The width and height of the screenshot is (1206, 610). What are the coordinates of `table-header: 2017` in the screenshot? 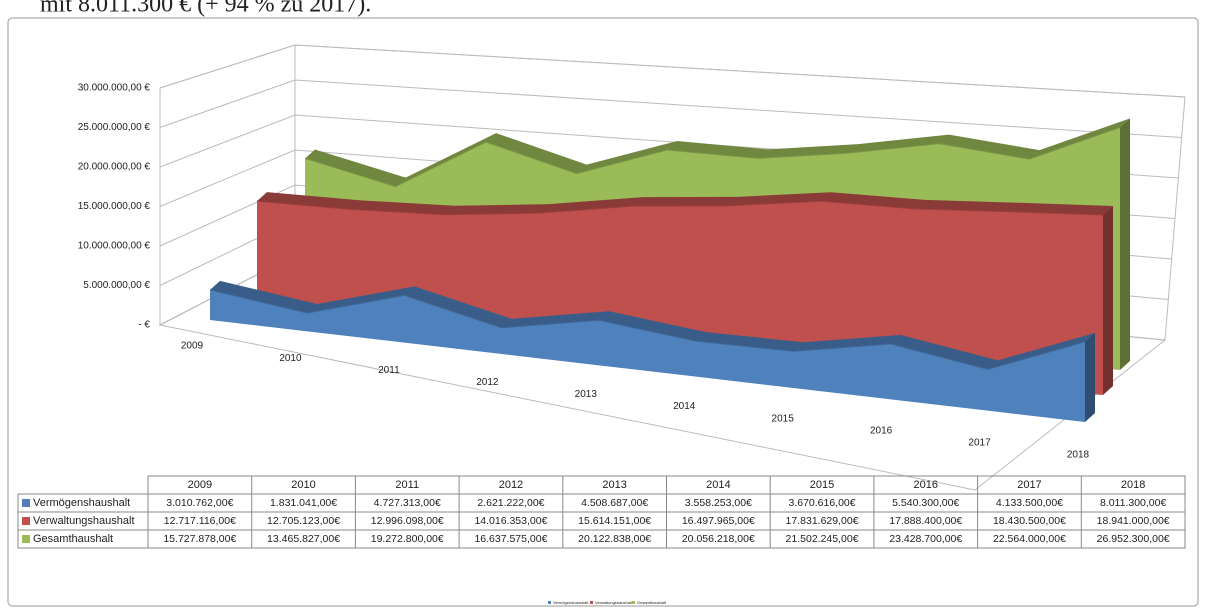 It's located at (1029, 485).